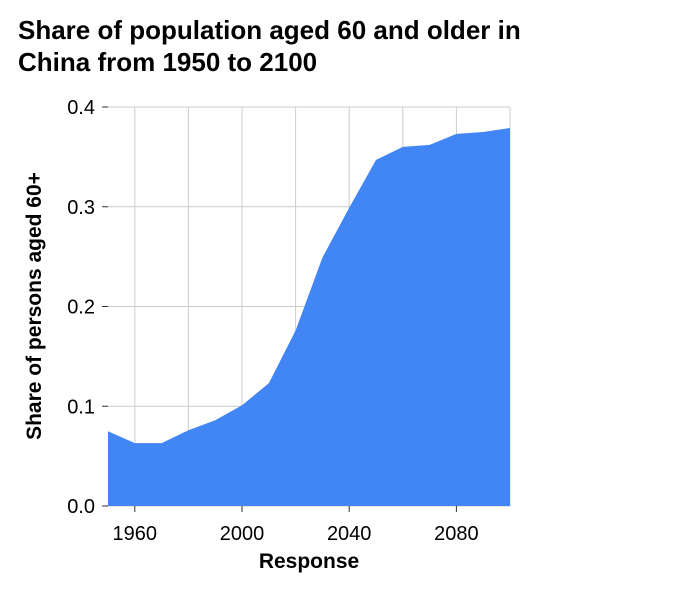 The width and height of the screenshot is (690, 592). What do you see at coordinates (168, 62) in the screenshot?
I see `chart-title-line-2: China from 1950 to 2100` at bounding box center [168, 62].